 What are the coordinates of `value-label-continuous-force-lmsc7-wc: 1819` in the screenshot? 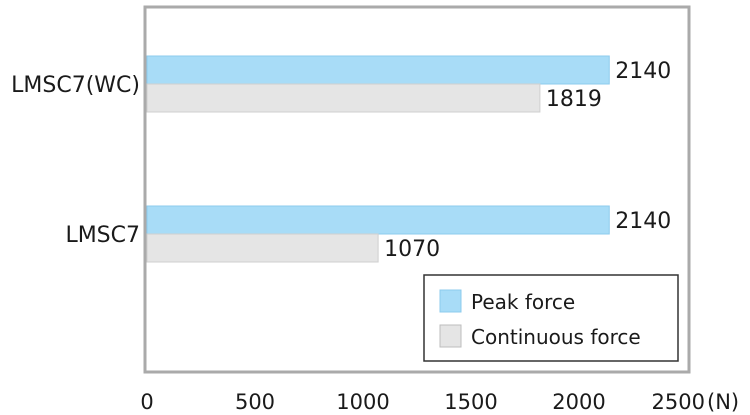 It's located at (574, 99).